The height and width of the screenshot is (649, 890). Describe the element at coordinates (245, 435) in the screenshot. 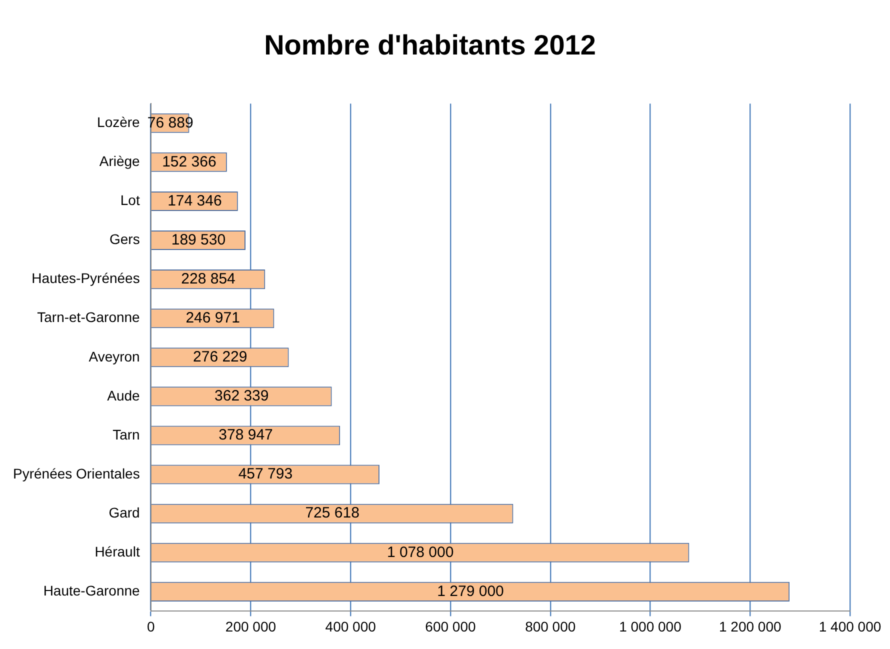

I see `data-label: 378 947` at that location.